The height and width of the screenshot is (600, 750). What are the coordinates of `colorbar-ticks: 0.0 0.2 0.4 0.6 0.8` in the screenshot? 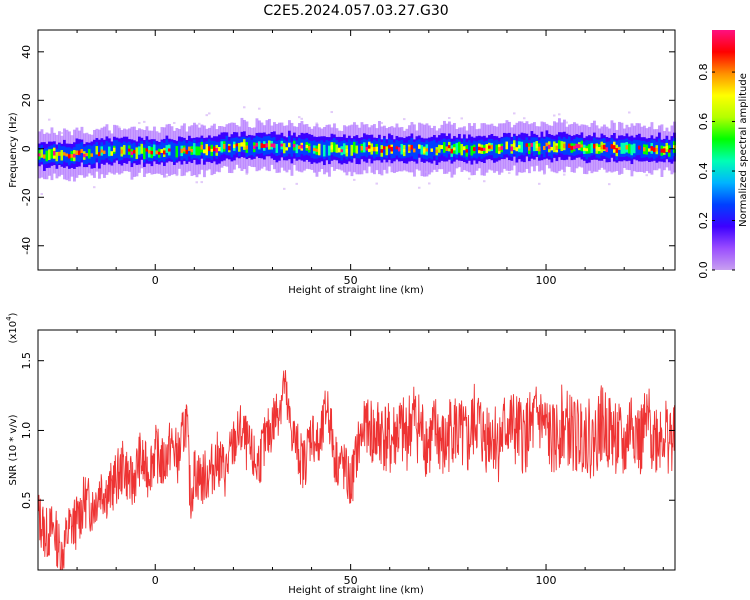 It's located at (716, 171).